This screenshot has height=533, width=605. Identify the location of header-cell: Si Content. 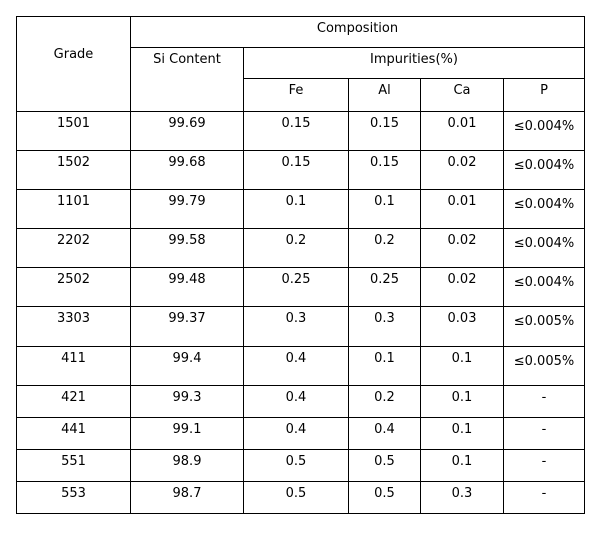
(187, 79).